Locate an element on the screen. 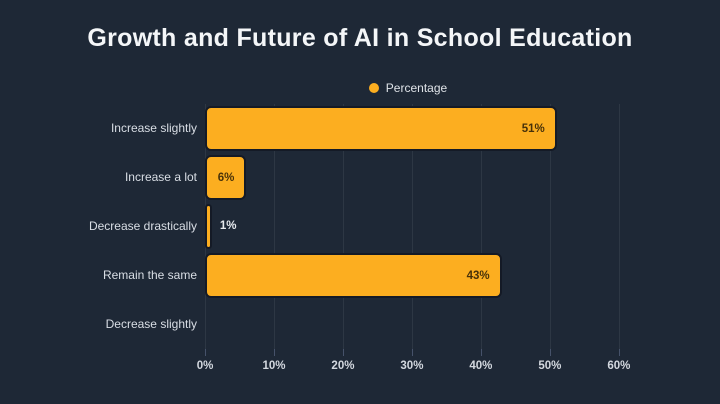 The width and height of the screenshot is (720, 404). bar-value-label: 6% is located at coordinates (226, 177).